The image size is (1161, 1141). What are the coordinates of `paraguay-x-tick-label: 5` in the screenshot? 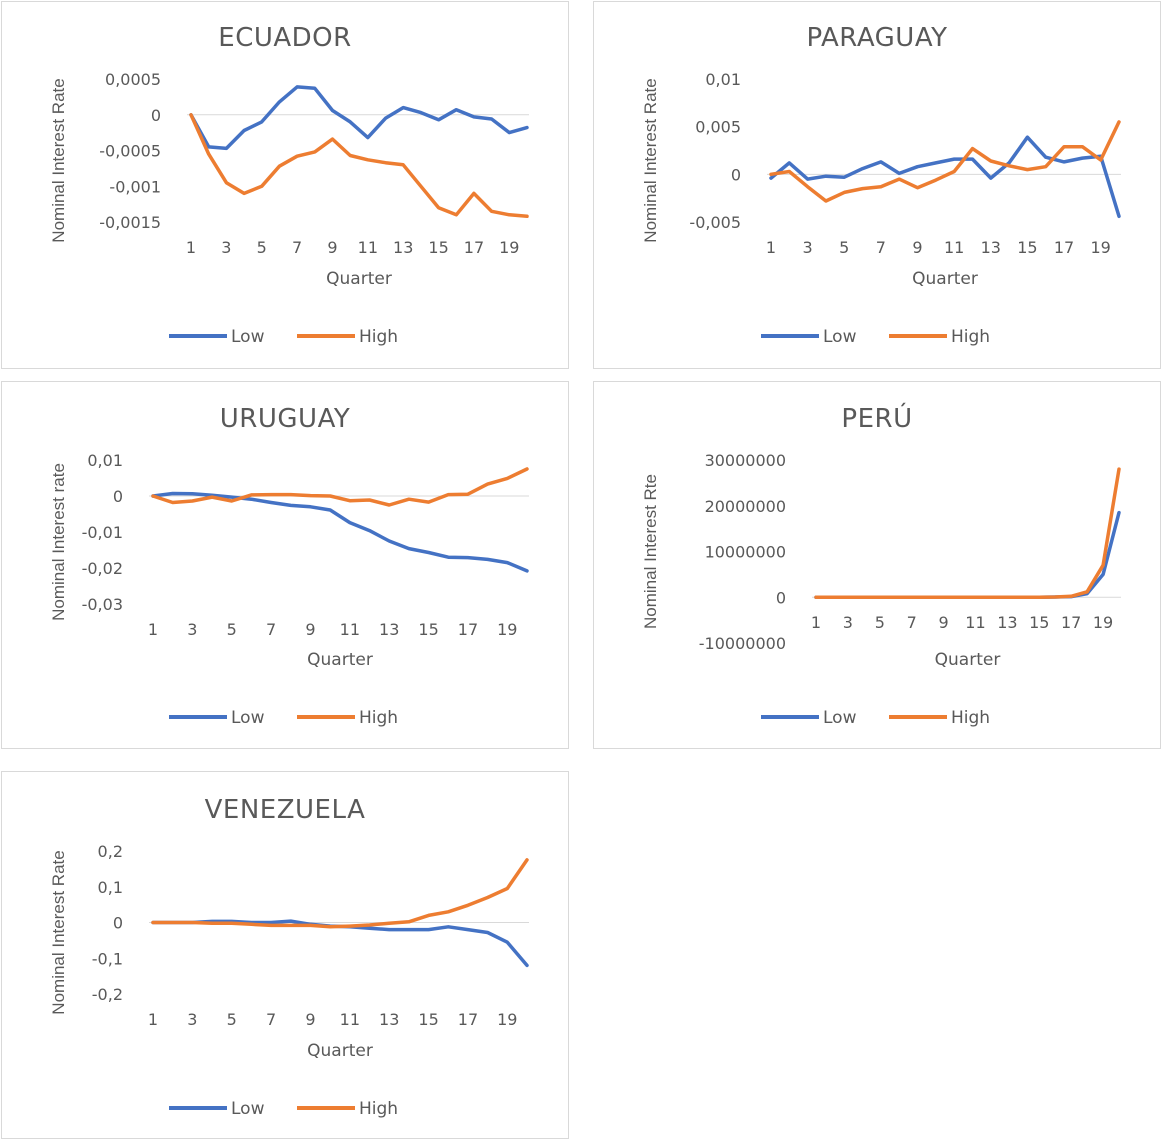 It's located at (844, 247).